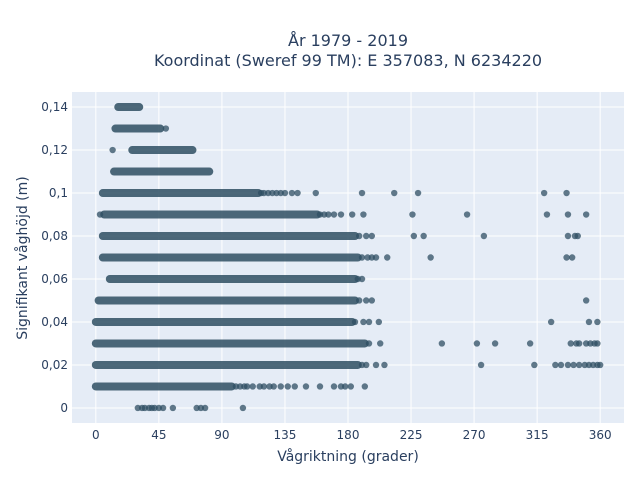 This screenshot has height=480, width=640. I want to click on x-tick-label: 0, so click(96, 435).